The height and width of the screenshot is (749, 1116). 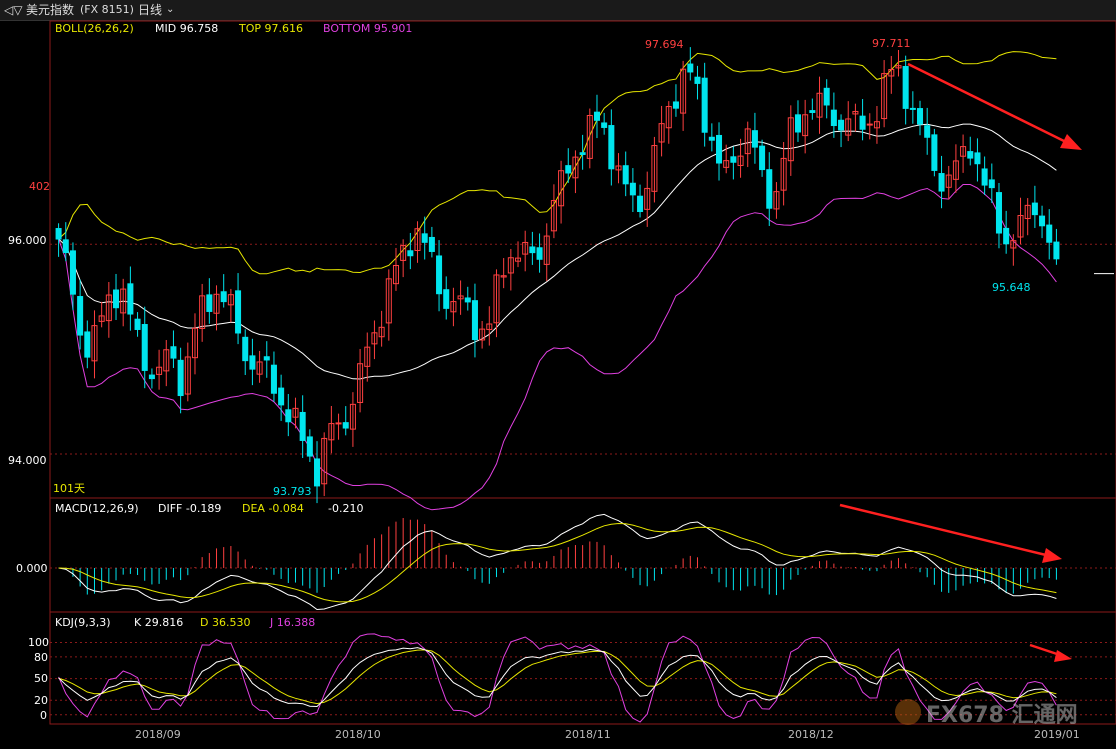 What do you see at coordinates (41, 678) in the screenshot?
I see `kdj-tick-label: 50` at bounding box center [41, 678].